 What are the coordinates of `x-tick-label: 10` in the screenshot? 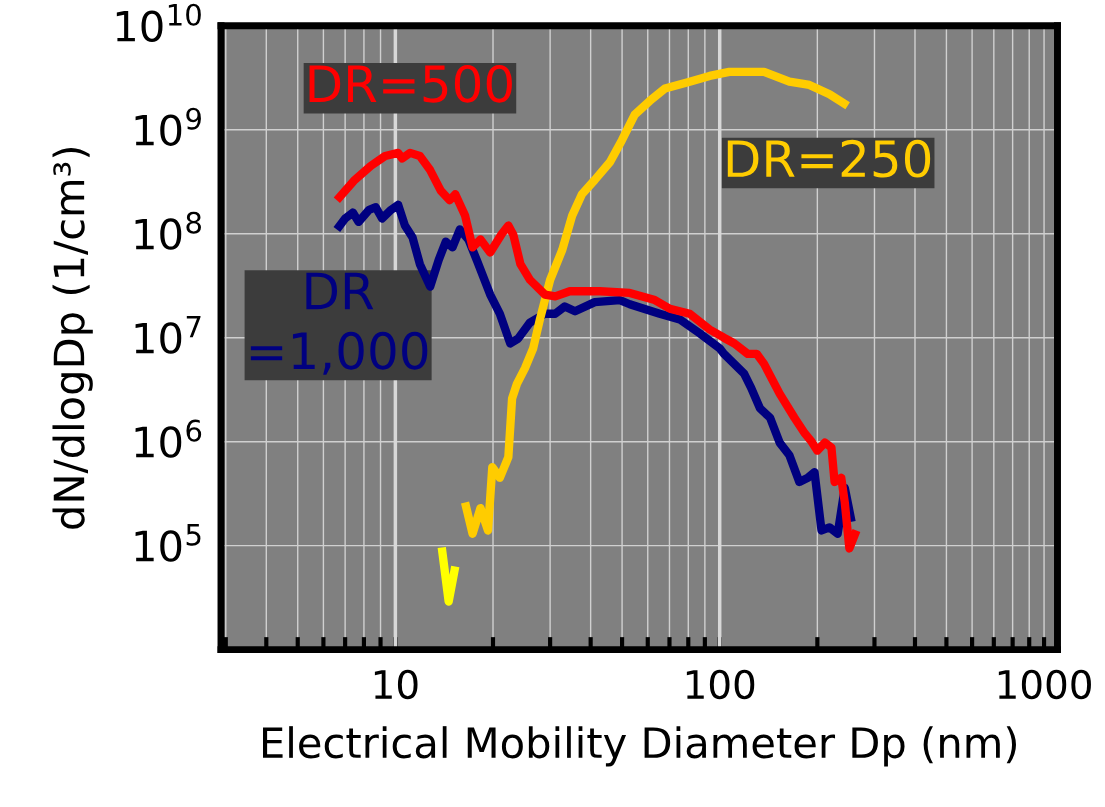 It's located at (396, 684).